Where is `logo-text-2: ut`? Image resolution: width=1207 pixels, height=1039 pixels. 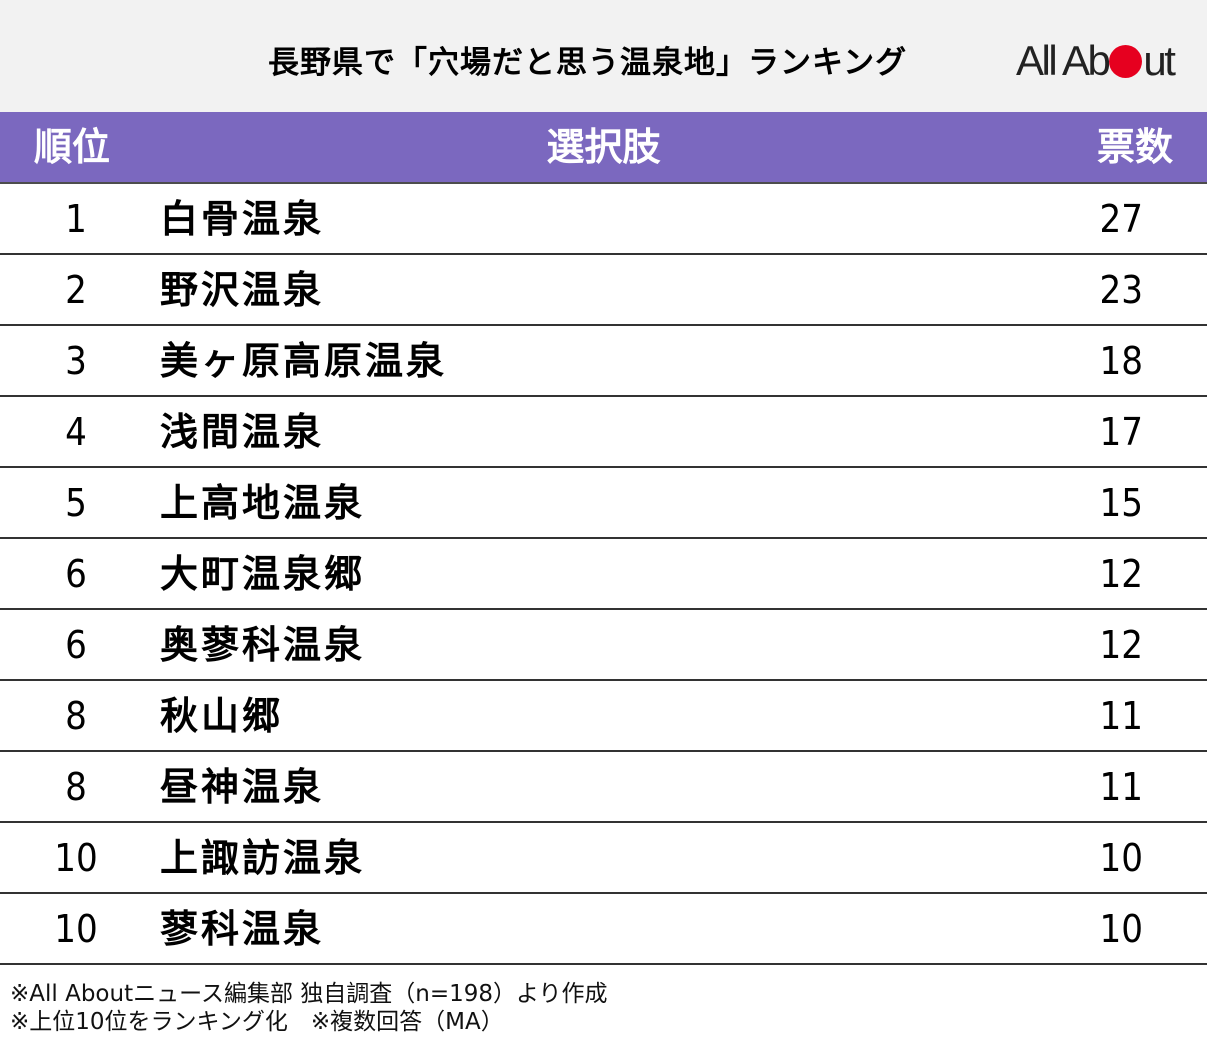 logo-text-2: ut is located at coordinates (1159, 60).